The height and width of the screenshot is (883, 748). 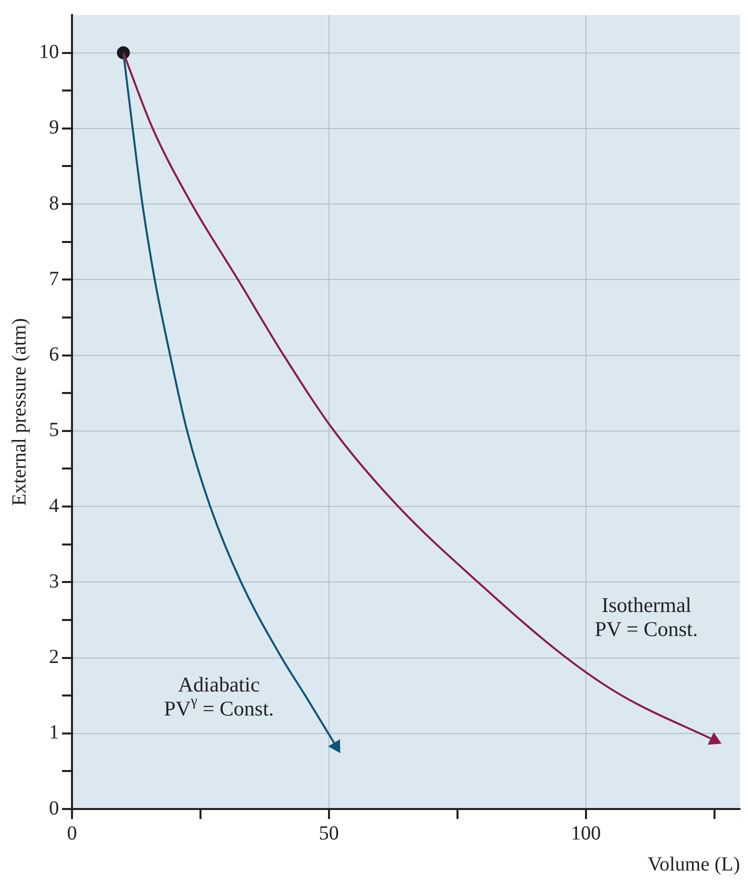 I want to click on x-axis-title: Volume (L), so click(x=694, y=864).